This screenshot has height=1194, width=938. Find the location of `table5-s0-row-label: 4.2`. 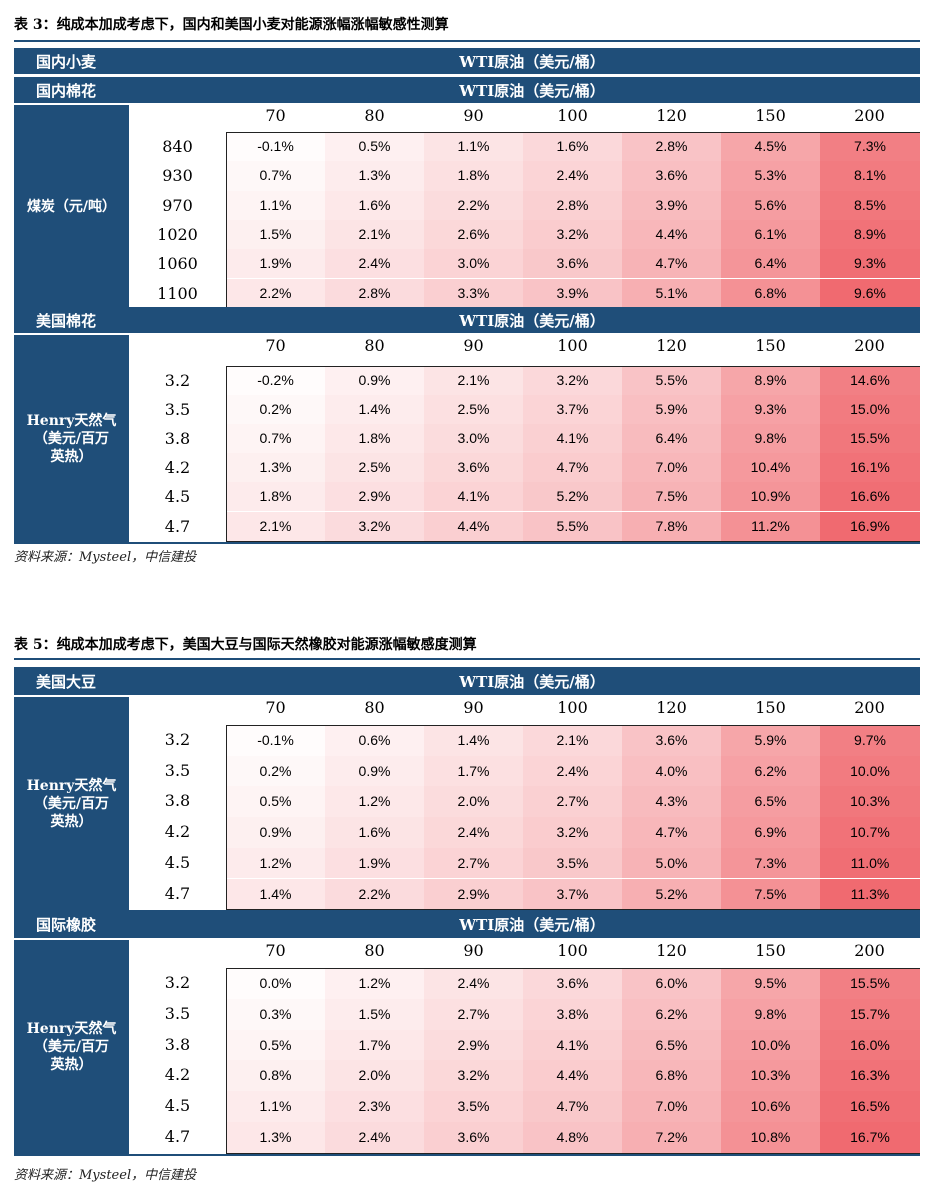

table5-s0-row-label: 4.2 is located at coordinates (177, 832).